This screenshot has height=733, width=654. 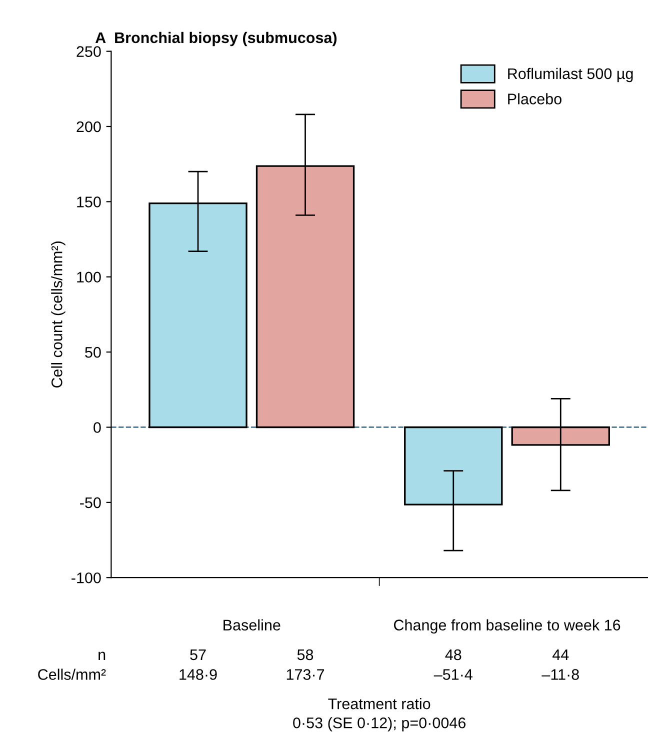 What do you see at coordinates (90, 502) in the screenshot?
I see `y-tick-label: -50` at bounding box center [90, 502].